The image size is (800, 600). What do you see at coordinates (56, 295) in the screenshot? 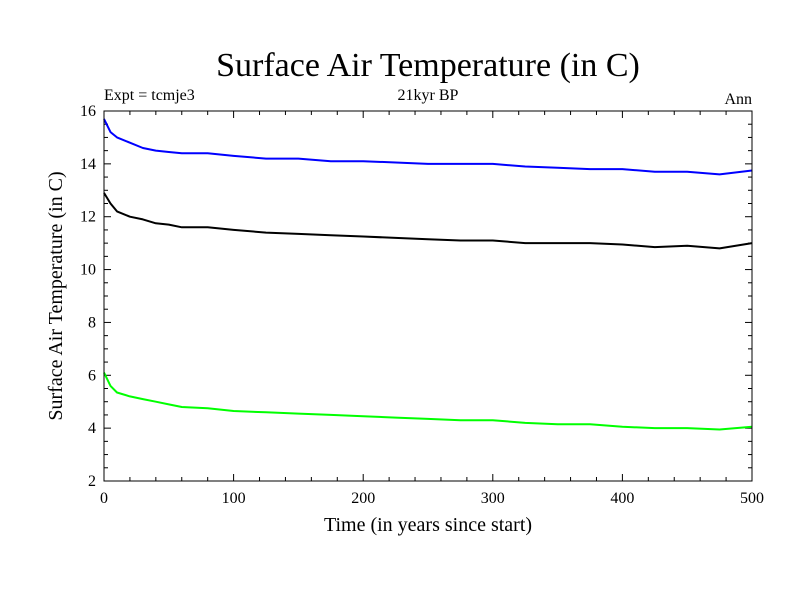
I see `y-axis-label: Surface Air Temperature (in C)` at bounding box center [56, 295].